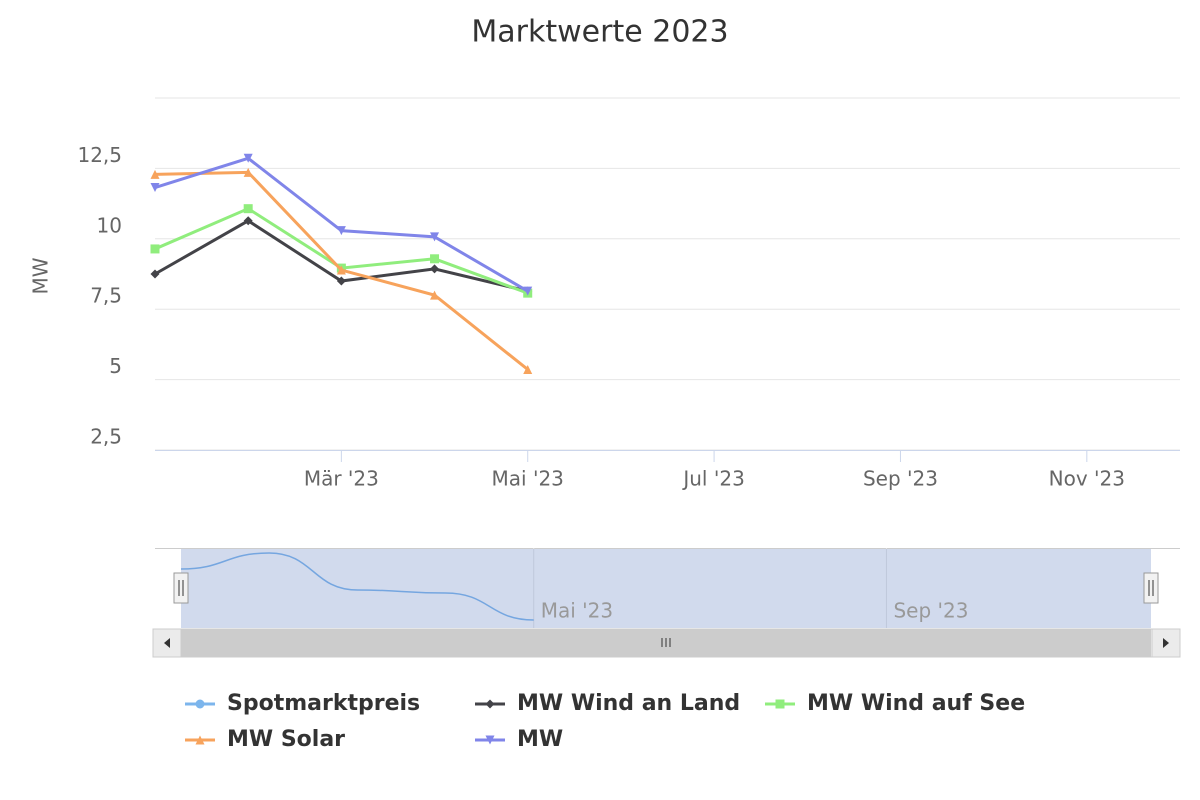 The height and width of the screenshot is (800, 1200). What do you see at coordinates (115, 366) in the screenshot?
I see `y-tick-label: 5` at bounding box center [115, 366].